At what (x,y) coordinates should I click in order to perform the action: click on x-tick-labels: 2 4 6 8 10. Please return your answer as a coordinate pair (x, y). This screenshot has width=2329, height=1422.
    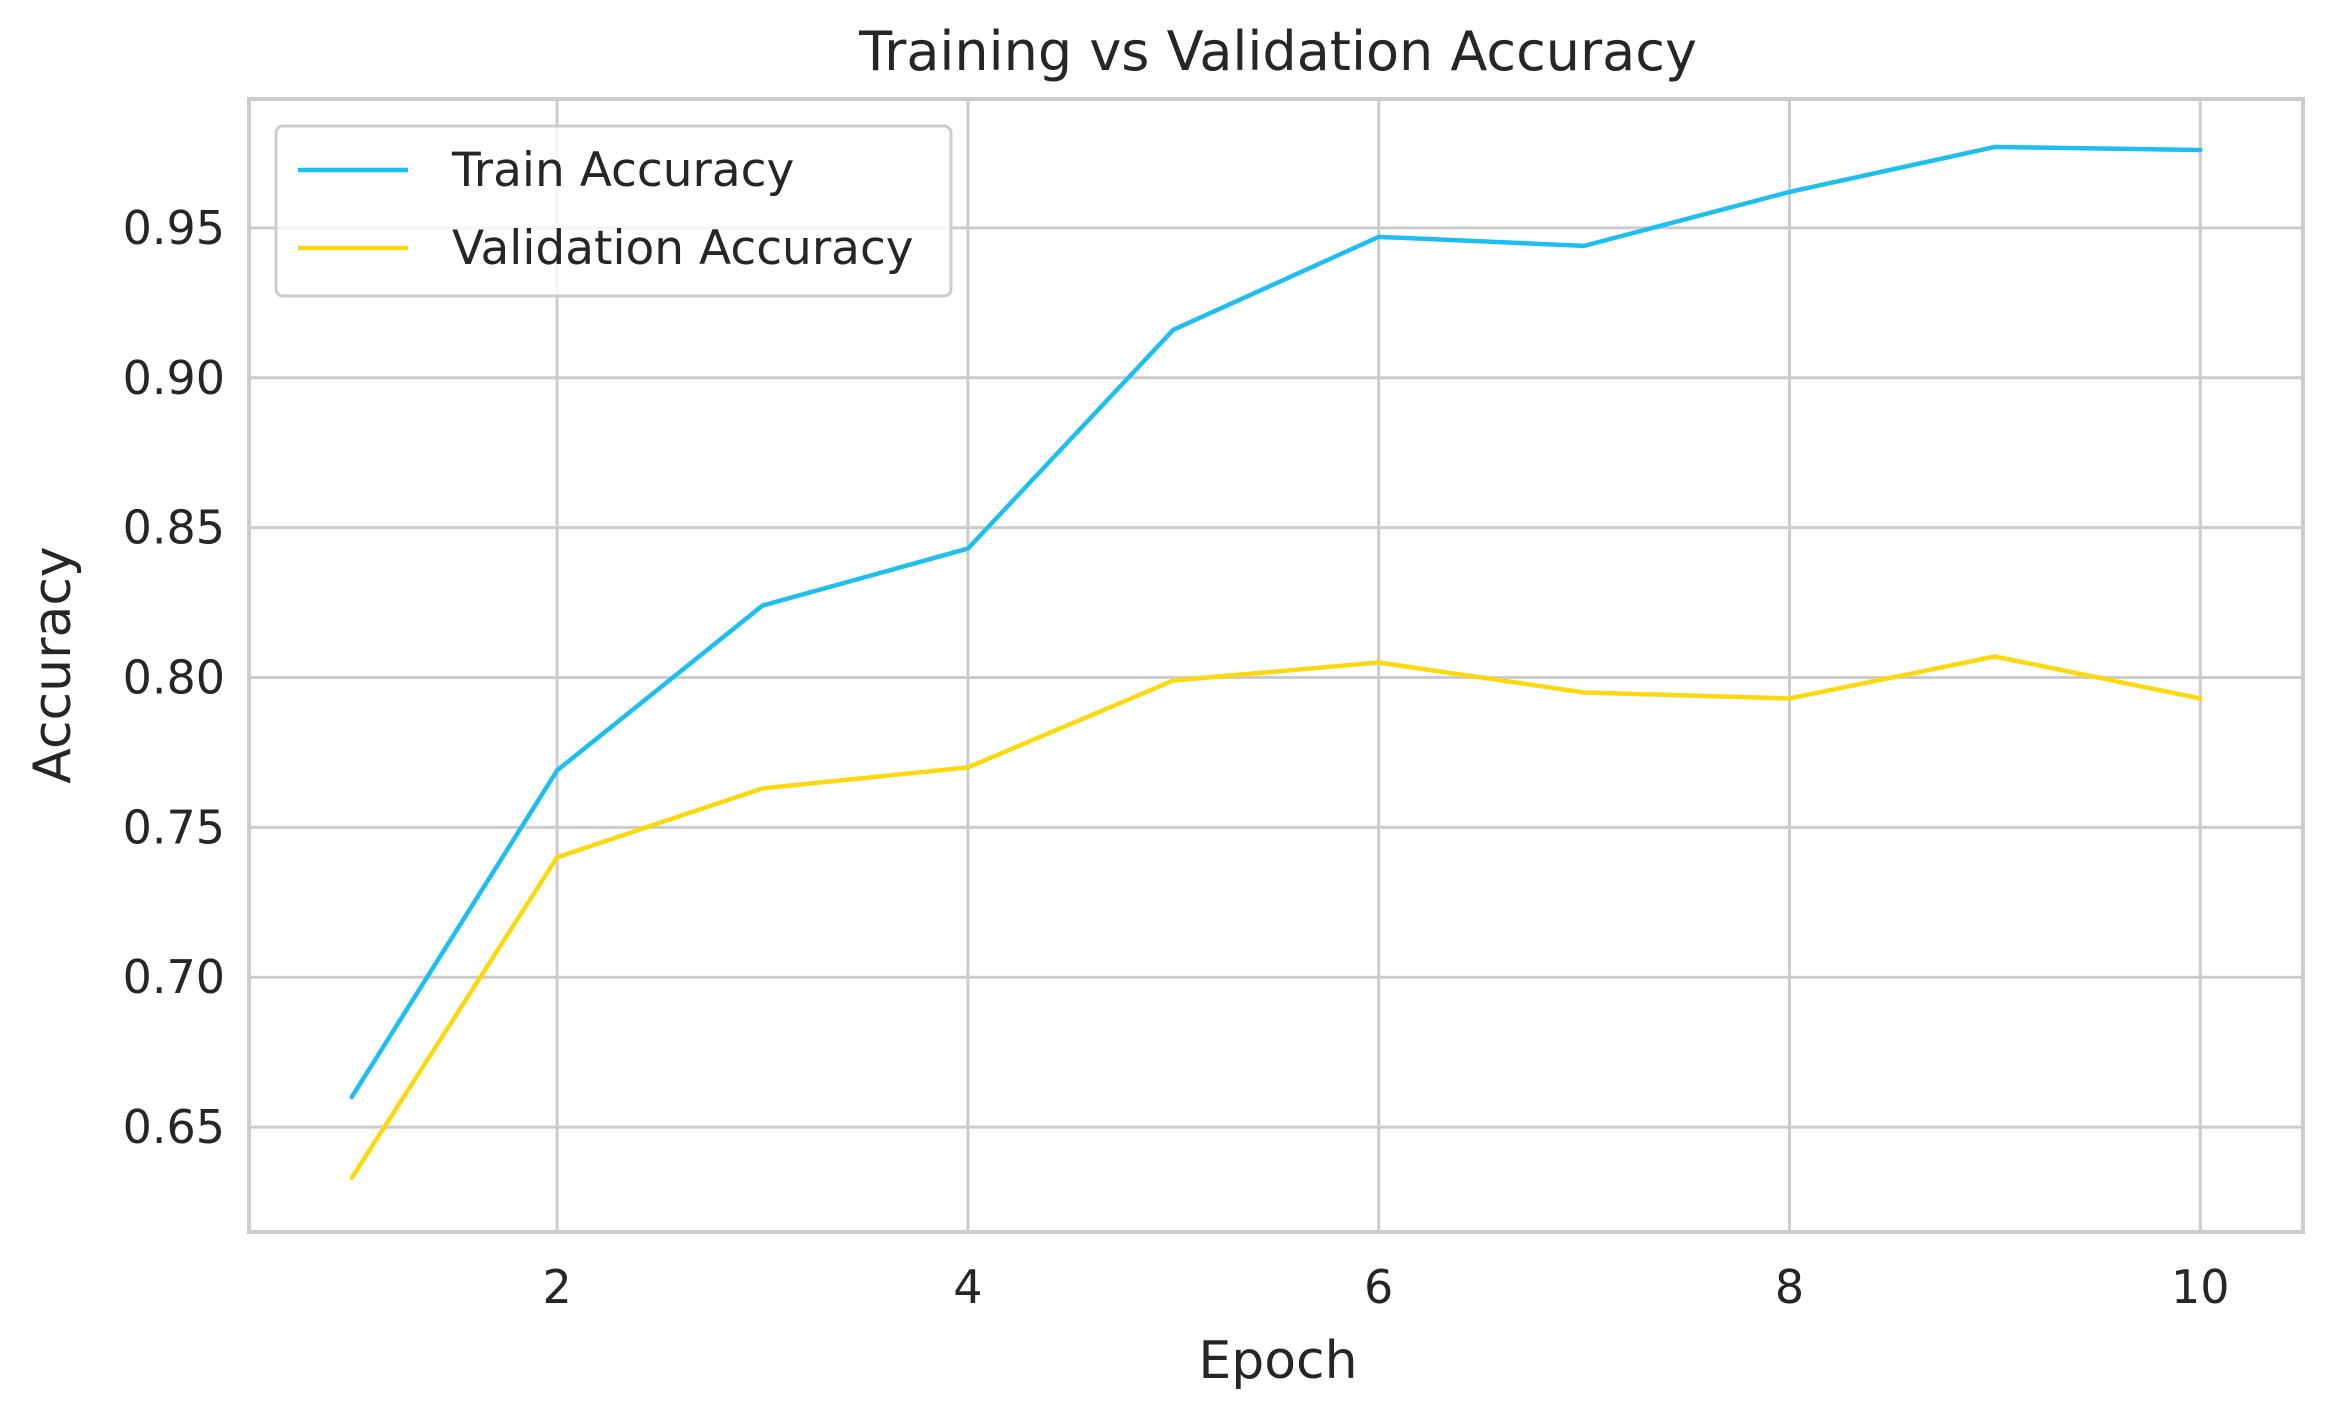
    Looking at the image, I should click on (1385, 1287).